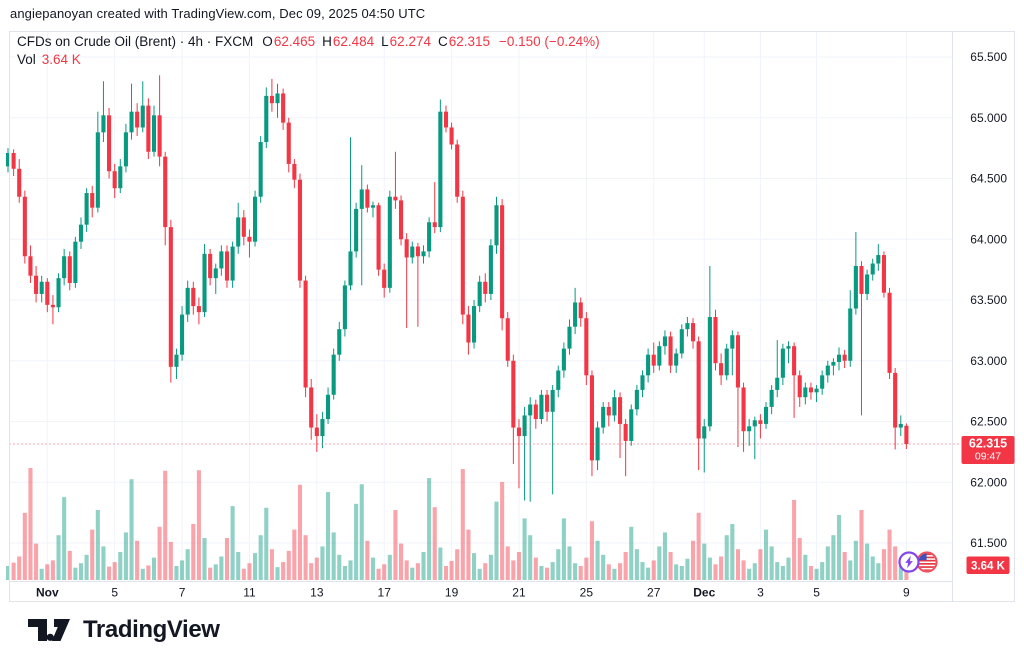 The height and width of the screenshot is (661, 1024). I want to click on economic-event-importance-icon, so click(909, 562).